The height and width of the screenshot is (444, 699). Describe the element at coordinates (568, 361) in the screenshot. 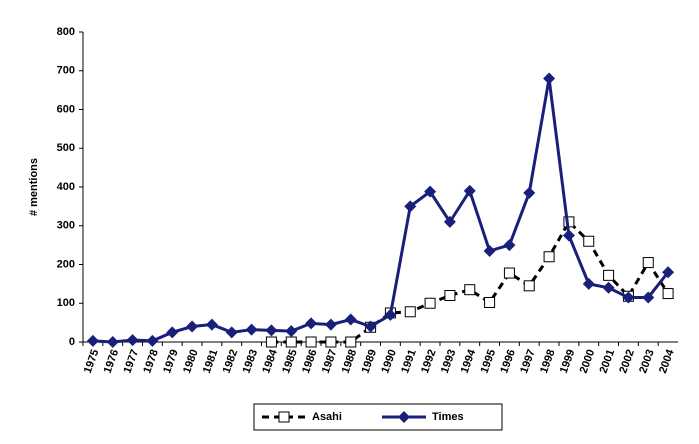

I see `x-tick-label: 1999` at that location.